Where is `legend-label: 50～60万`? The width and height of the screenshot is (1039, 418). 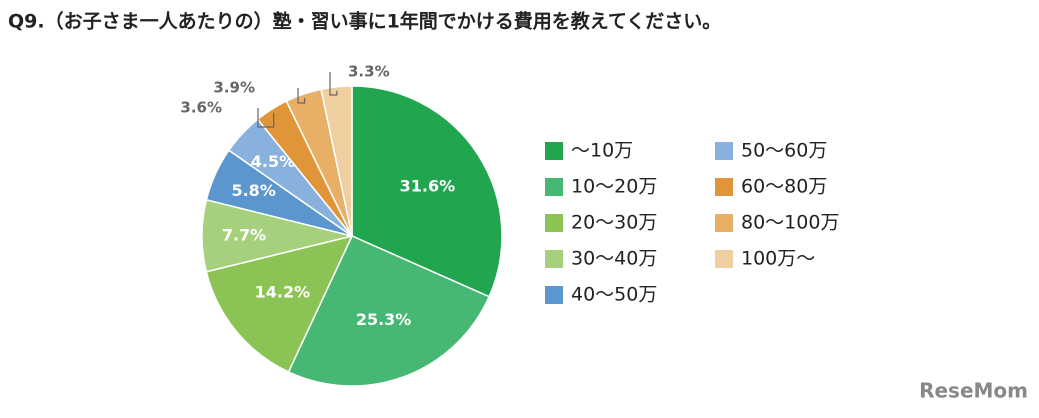
legend-label: 50～60万 is located at coordinates (784, 151).